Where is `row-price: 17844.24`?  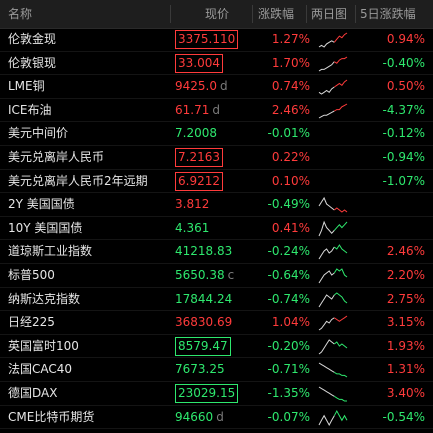
row-price: 17844.24 is located at coordinates (222, 299).